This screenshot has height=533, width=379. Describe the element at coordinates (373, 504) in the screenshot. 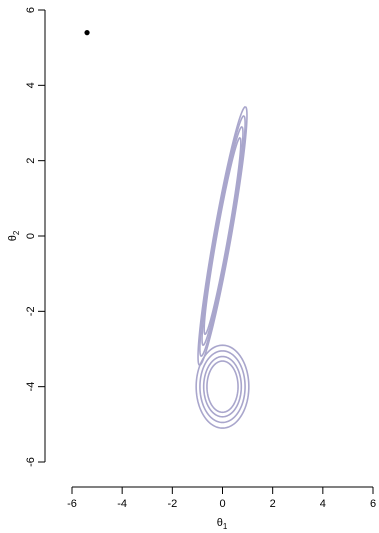

I see `x-tick-label: 6` at that location.